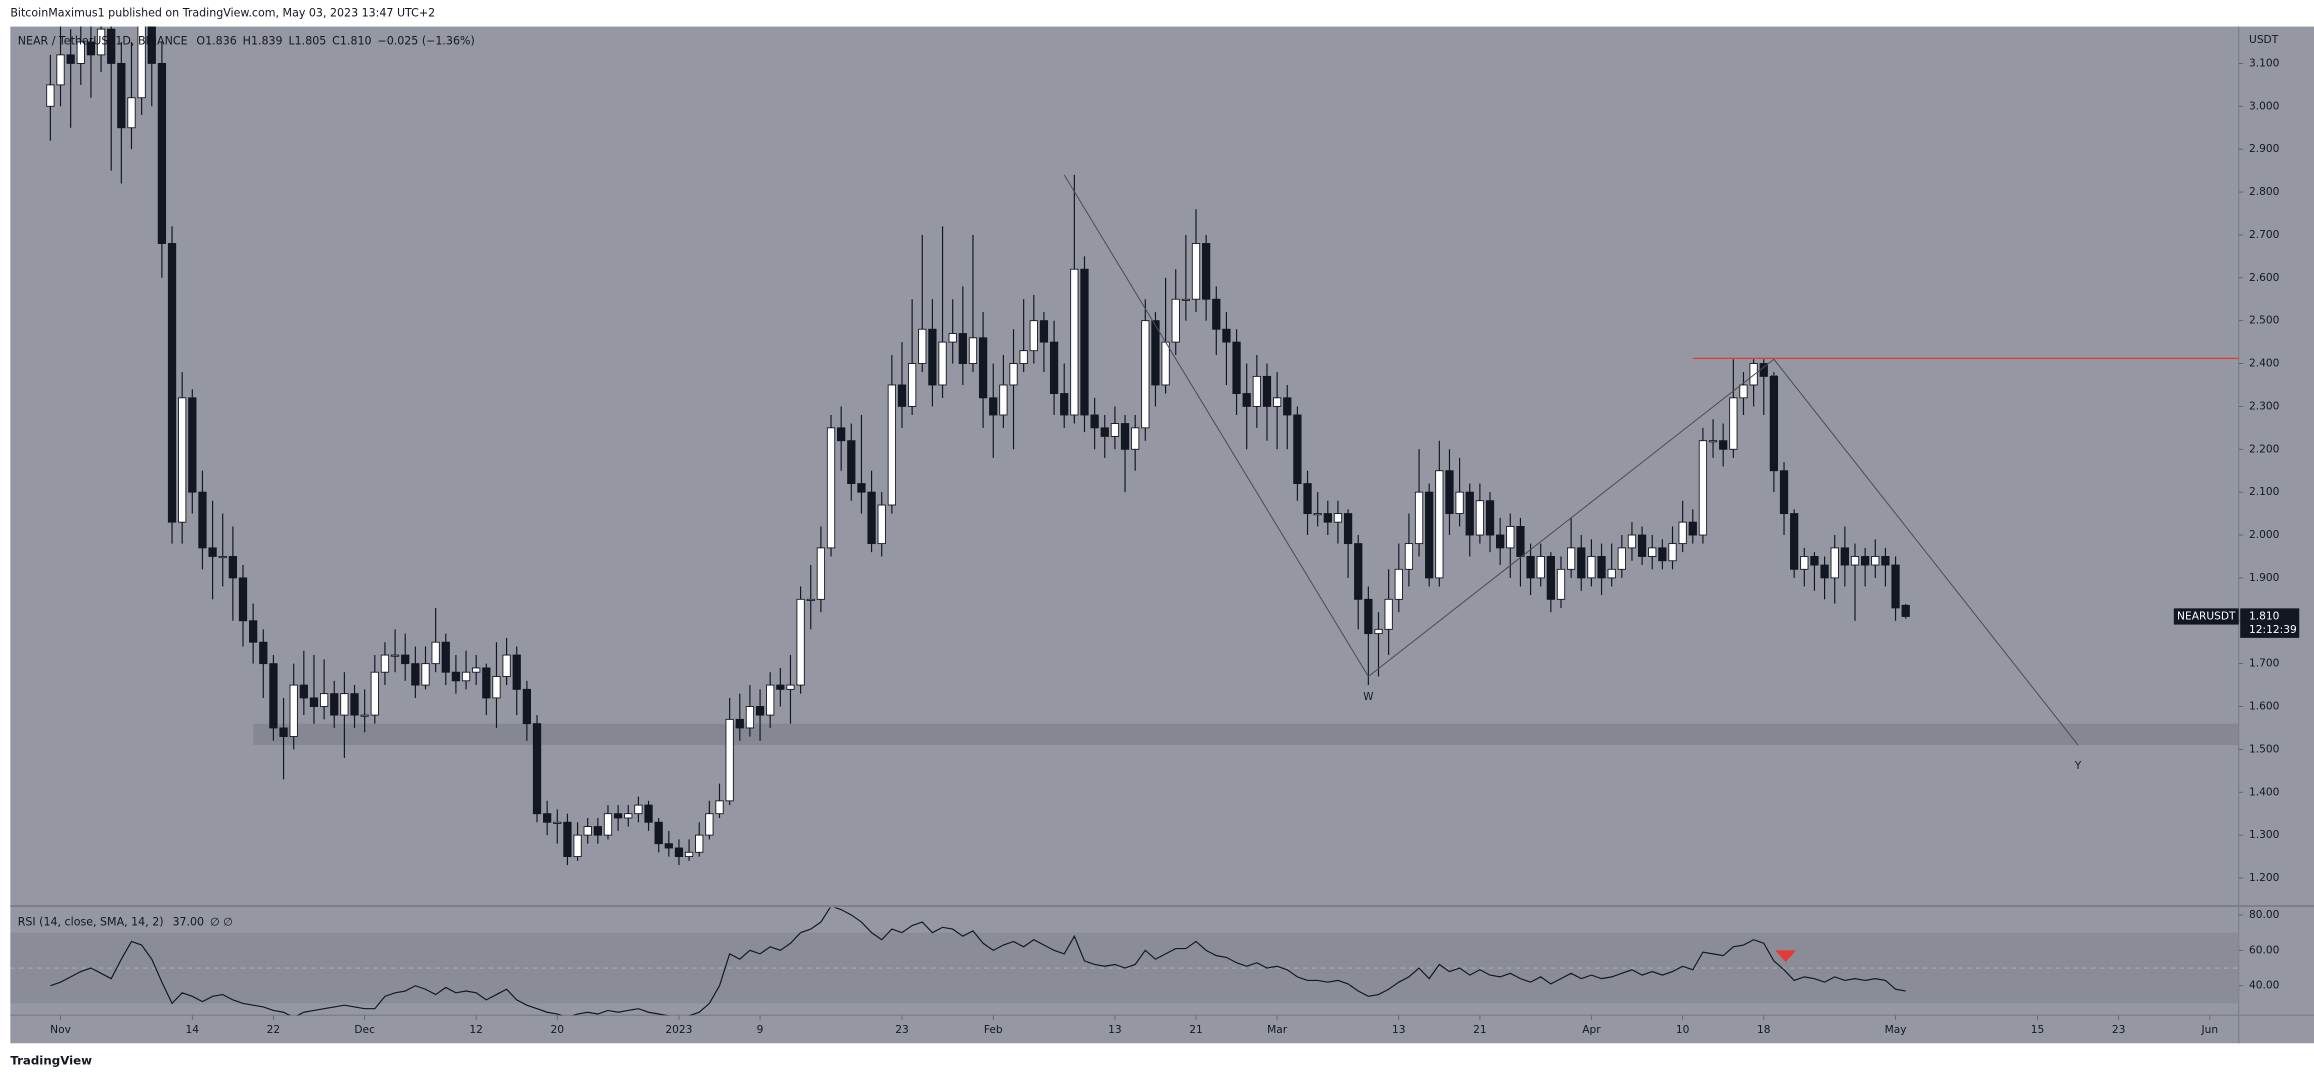  I want to click on last-price-label: 1.810, so click(2264, 615).